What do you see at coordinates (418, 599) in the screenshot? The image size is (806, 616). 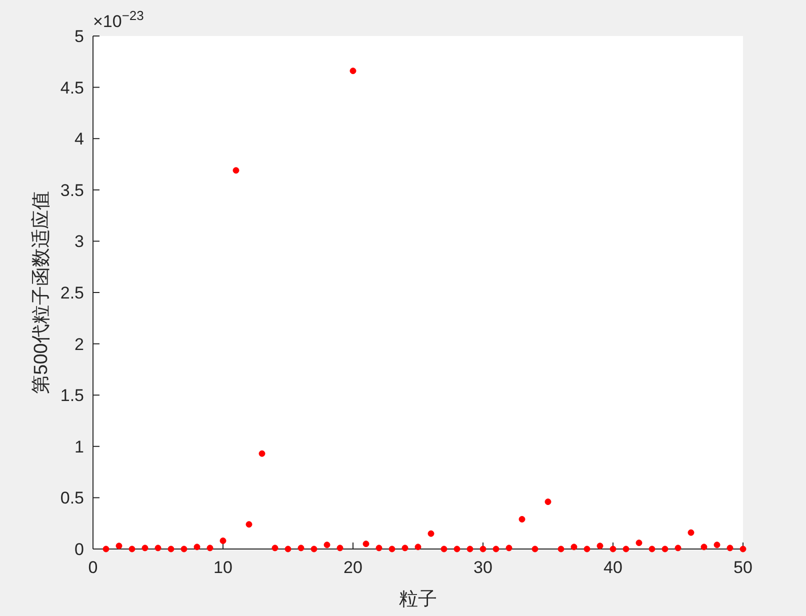 I see `xlabel: 粒子` at bounding box center [418, 599].